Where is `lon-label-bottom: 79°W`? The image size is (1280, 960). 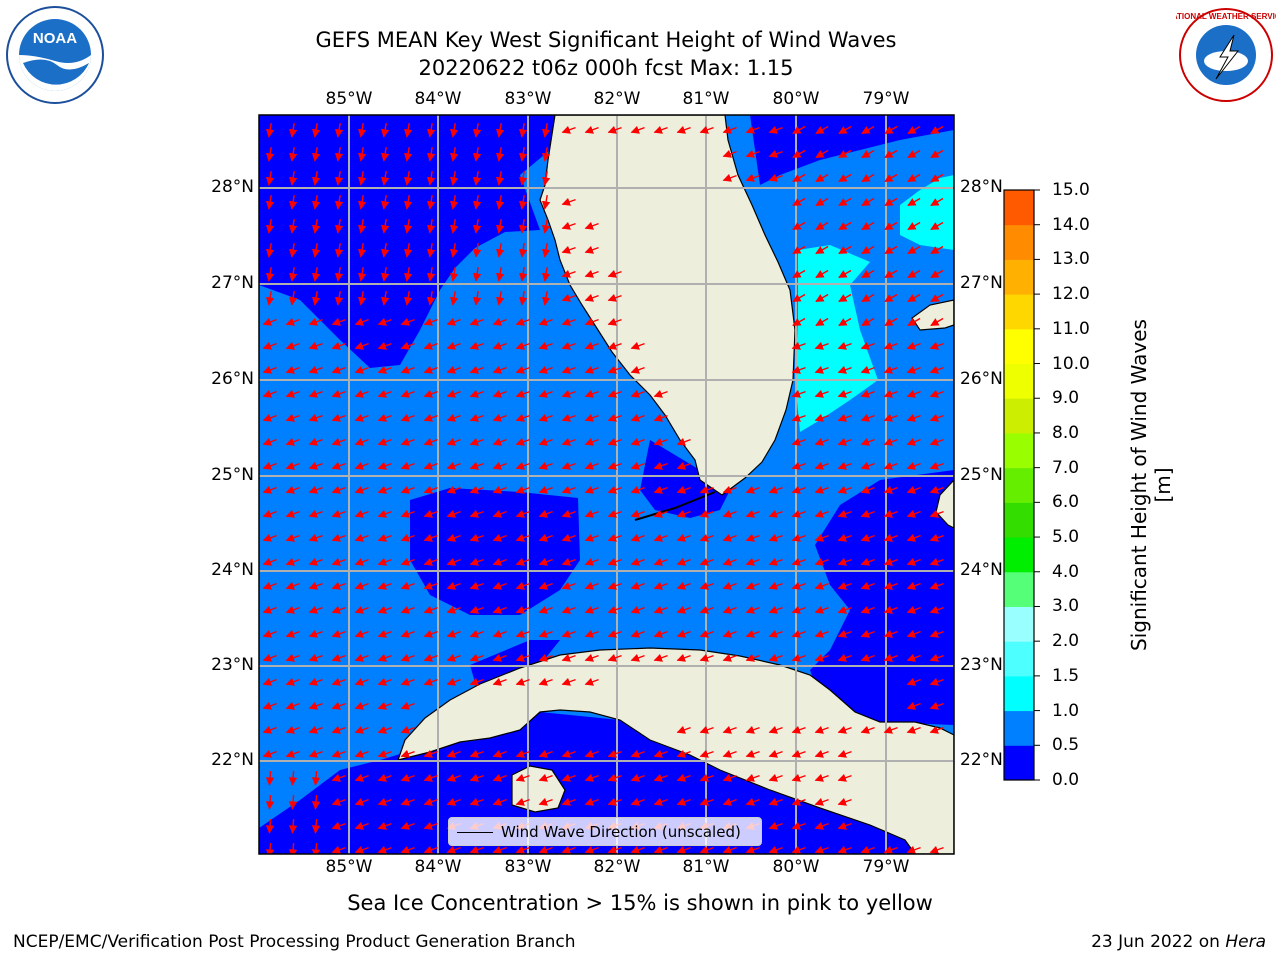
lon-label-bottom: 79°W is located at coordinates (886, 867).